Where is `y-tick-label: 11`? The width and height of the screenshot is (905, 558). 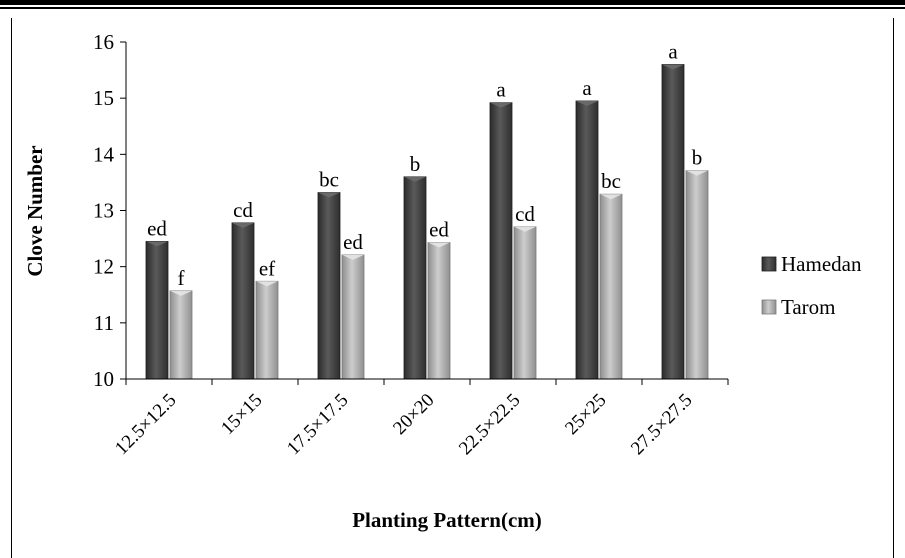
y-tick-label: 11 is located at coordinates (104, 323).